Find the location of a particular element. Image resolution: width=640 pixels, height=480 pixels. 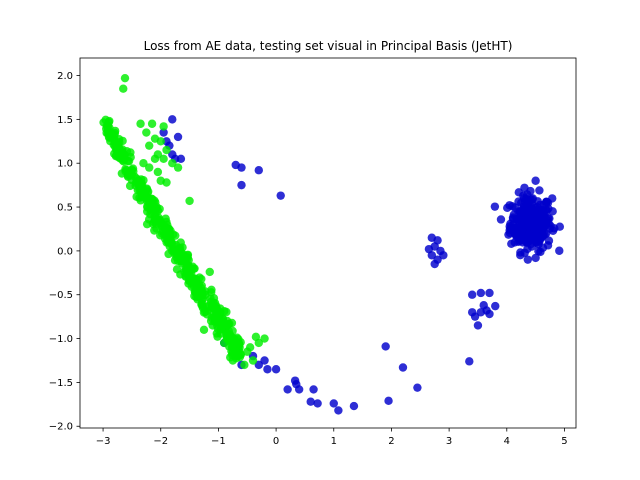

x-tick-label: 4 is located at coordinates (507, 441).